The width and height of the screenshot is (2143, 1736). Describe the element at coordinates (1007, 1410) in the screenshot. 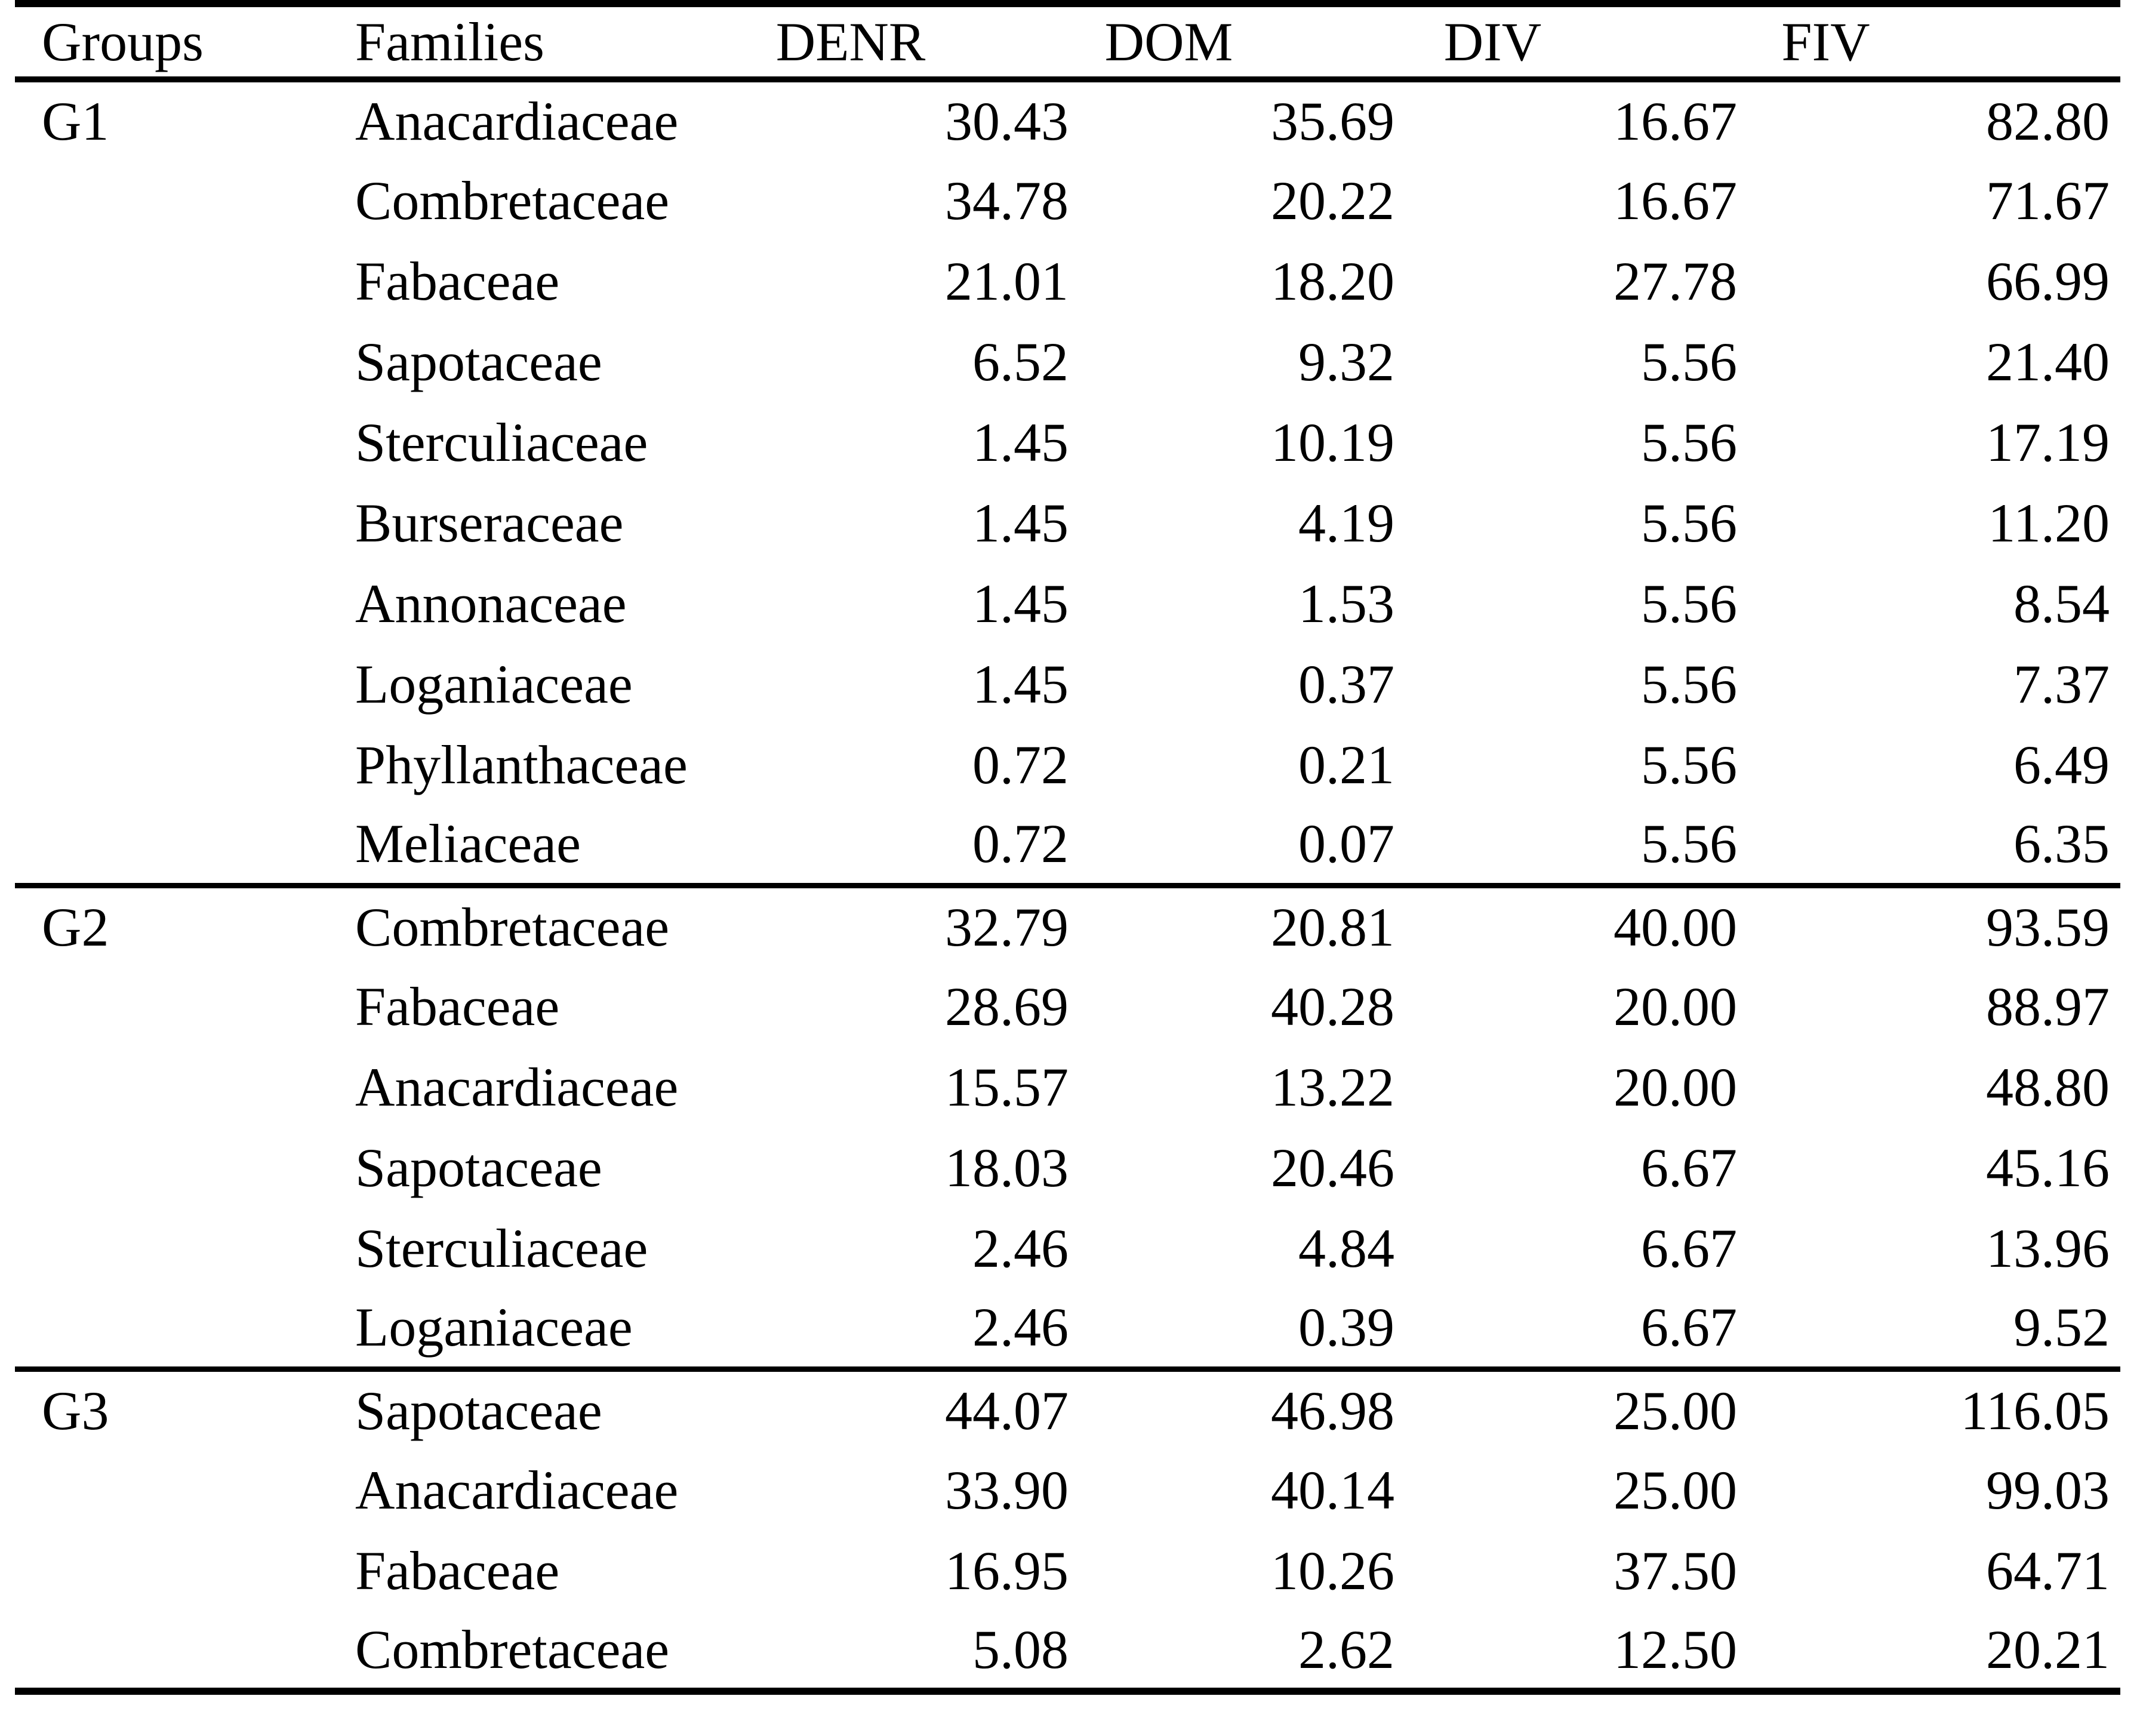

I see `denr-cell: 44.07` at that location.